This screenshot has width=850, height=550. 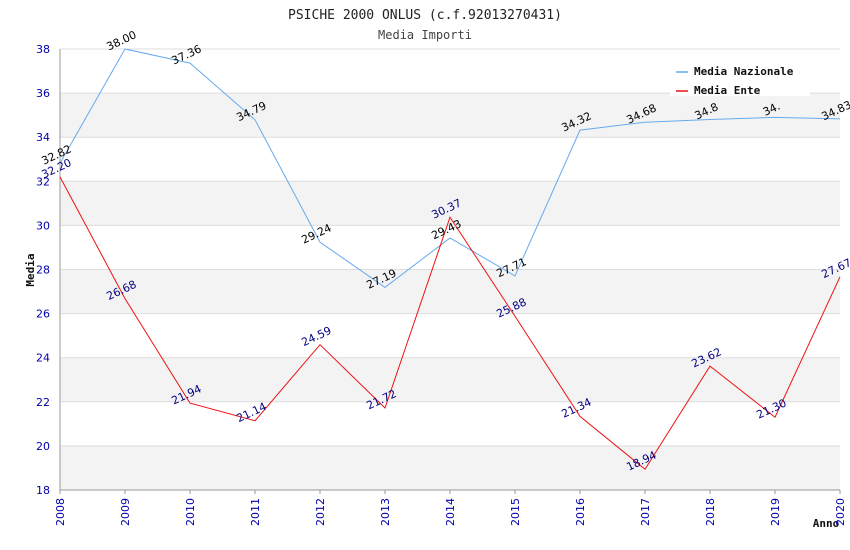 What do you see at coordinates (826, 523) in the screenshot?
I see `x-axis-label: Anno` at bounding box center [826, 523].